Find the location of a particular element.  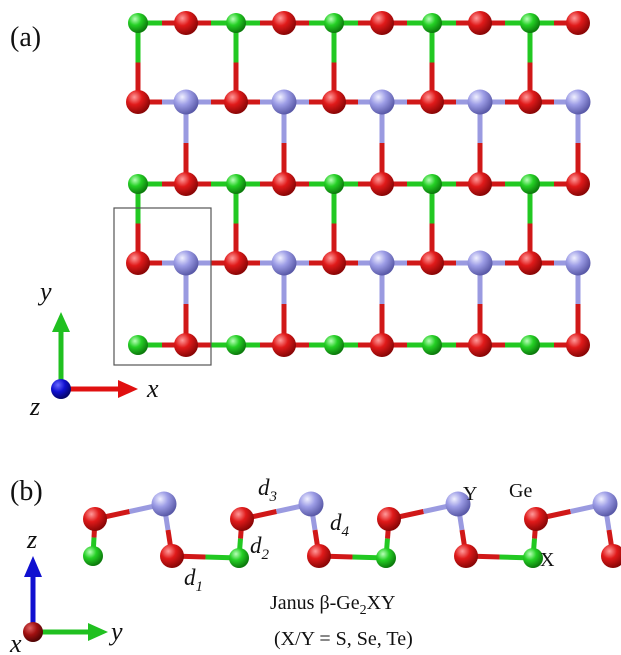

element-label-ge: Ge is located at coordinates (520, 491).